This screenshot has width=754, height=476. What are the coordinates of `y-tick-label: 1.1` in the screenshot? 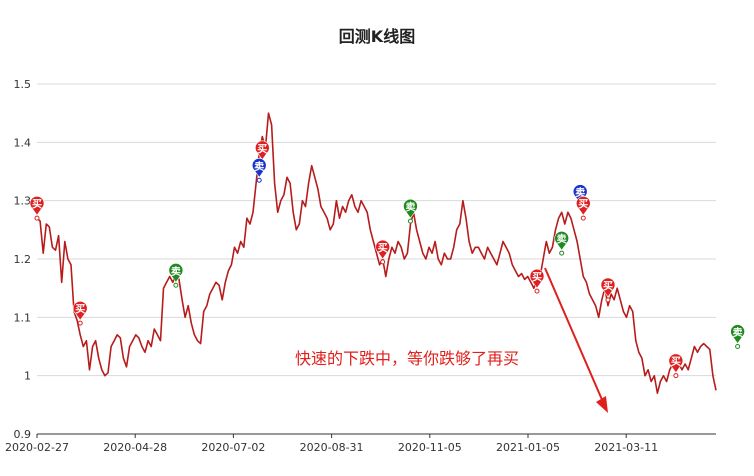 It's located at (23, 317).